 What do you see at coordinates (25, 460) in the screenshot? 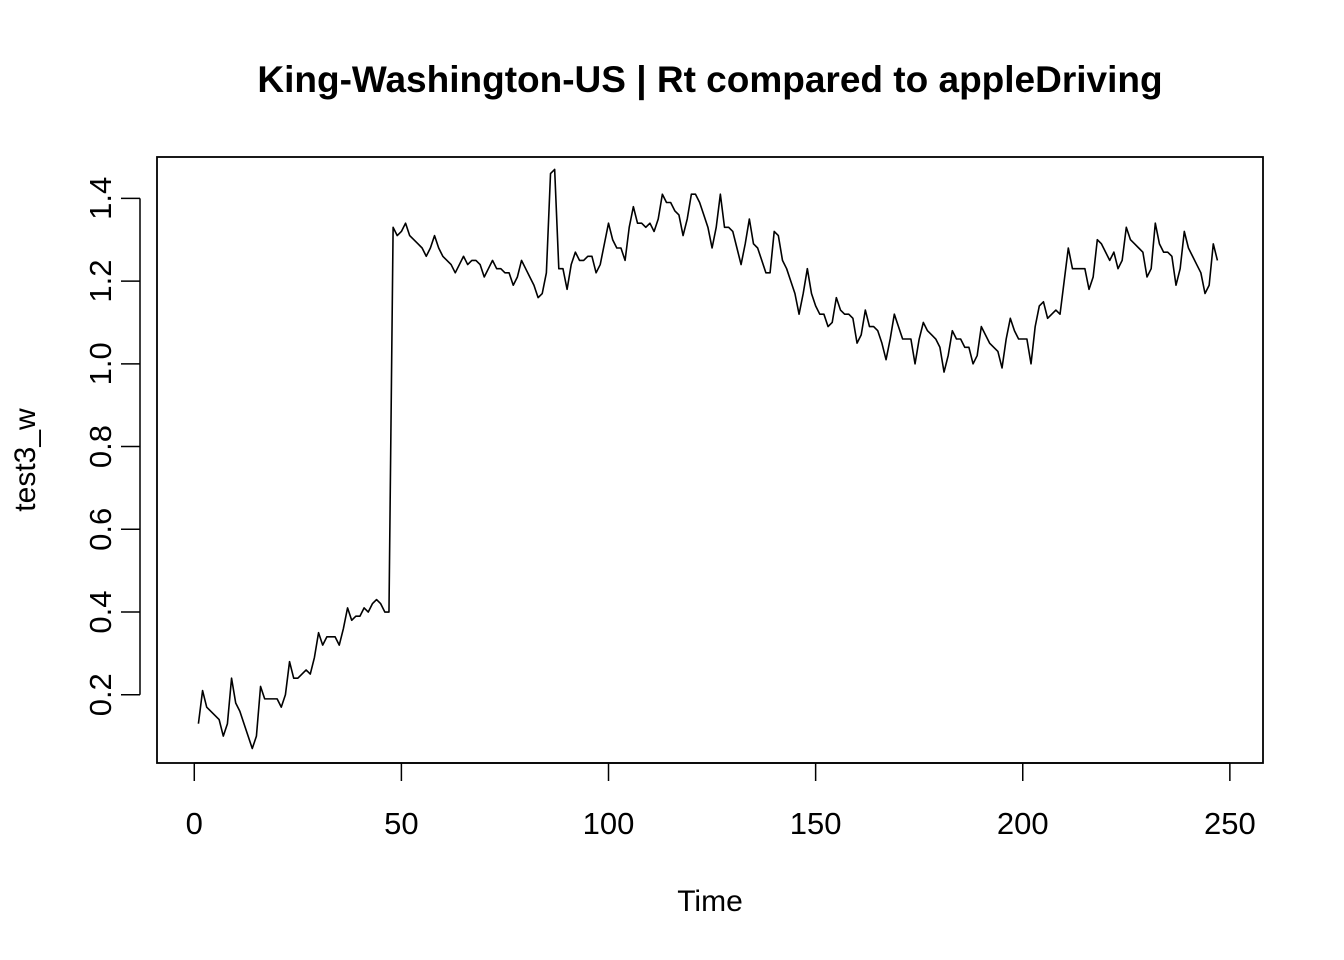
I see `y-axis-label: test3_w` at bounding box center [25, 460].